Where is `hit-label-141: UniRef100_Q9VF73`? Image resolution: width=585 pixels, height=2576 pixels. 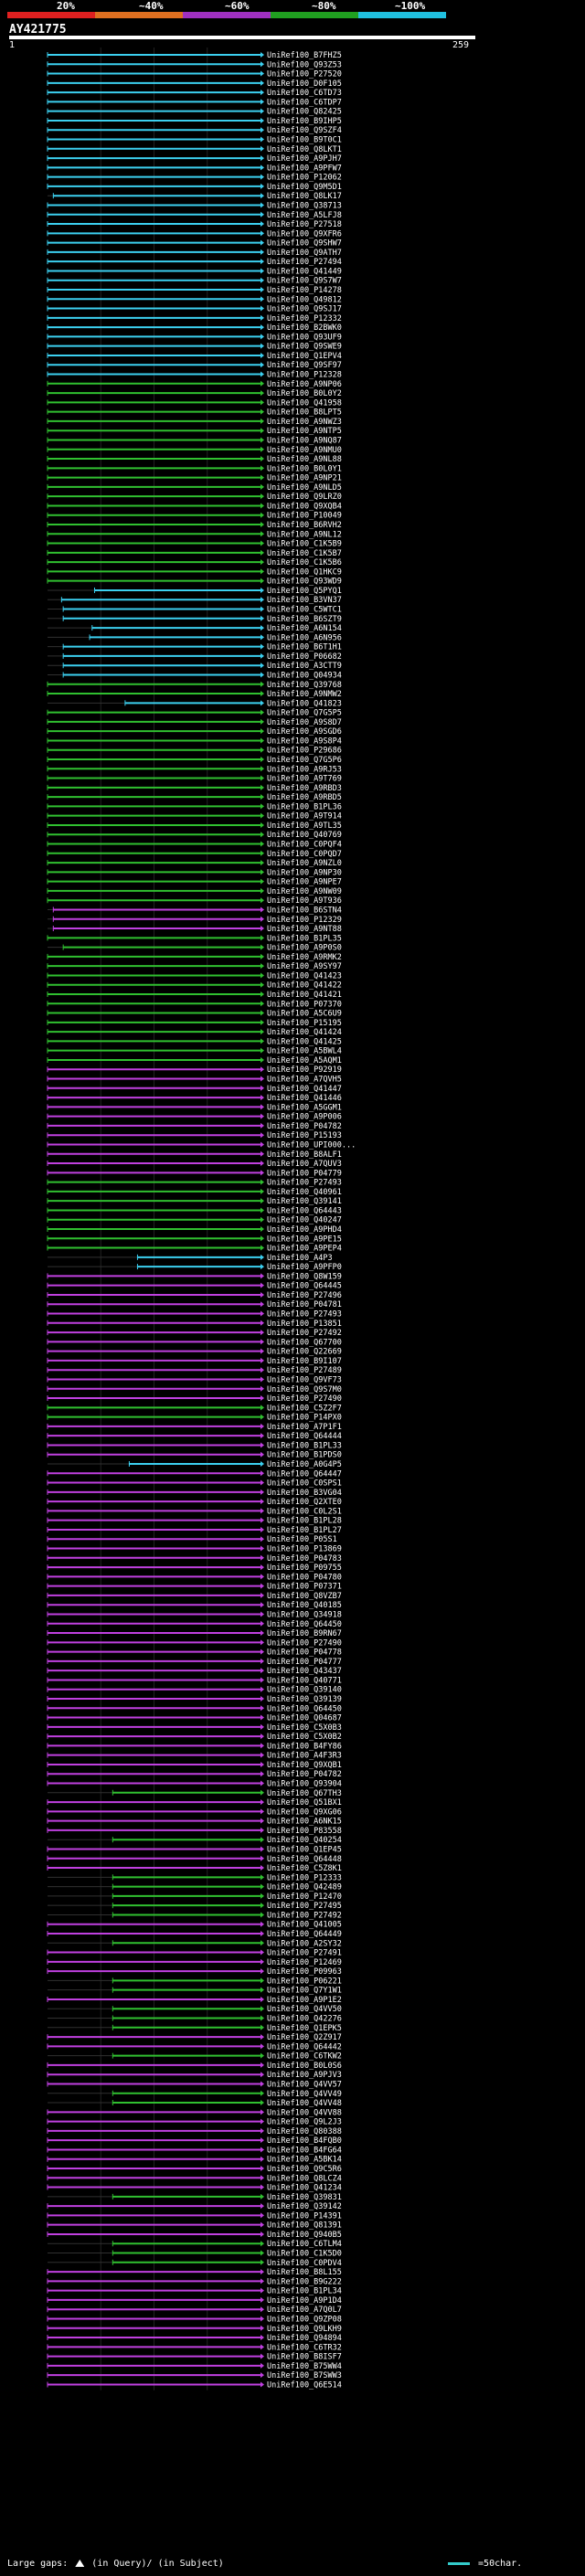 hit-label-141: UniRef100_Q9VF73 is located at coordinates (304, 1379).